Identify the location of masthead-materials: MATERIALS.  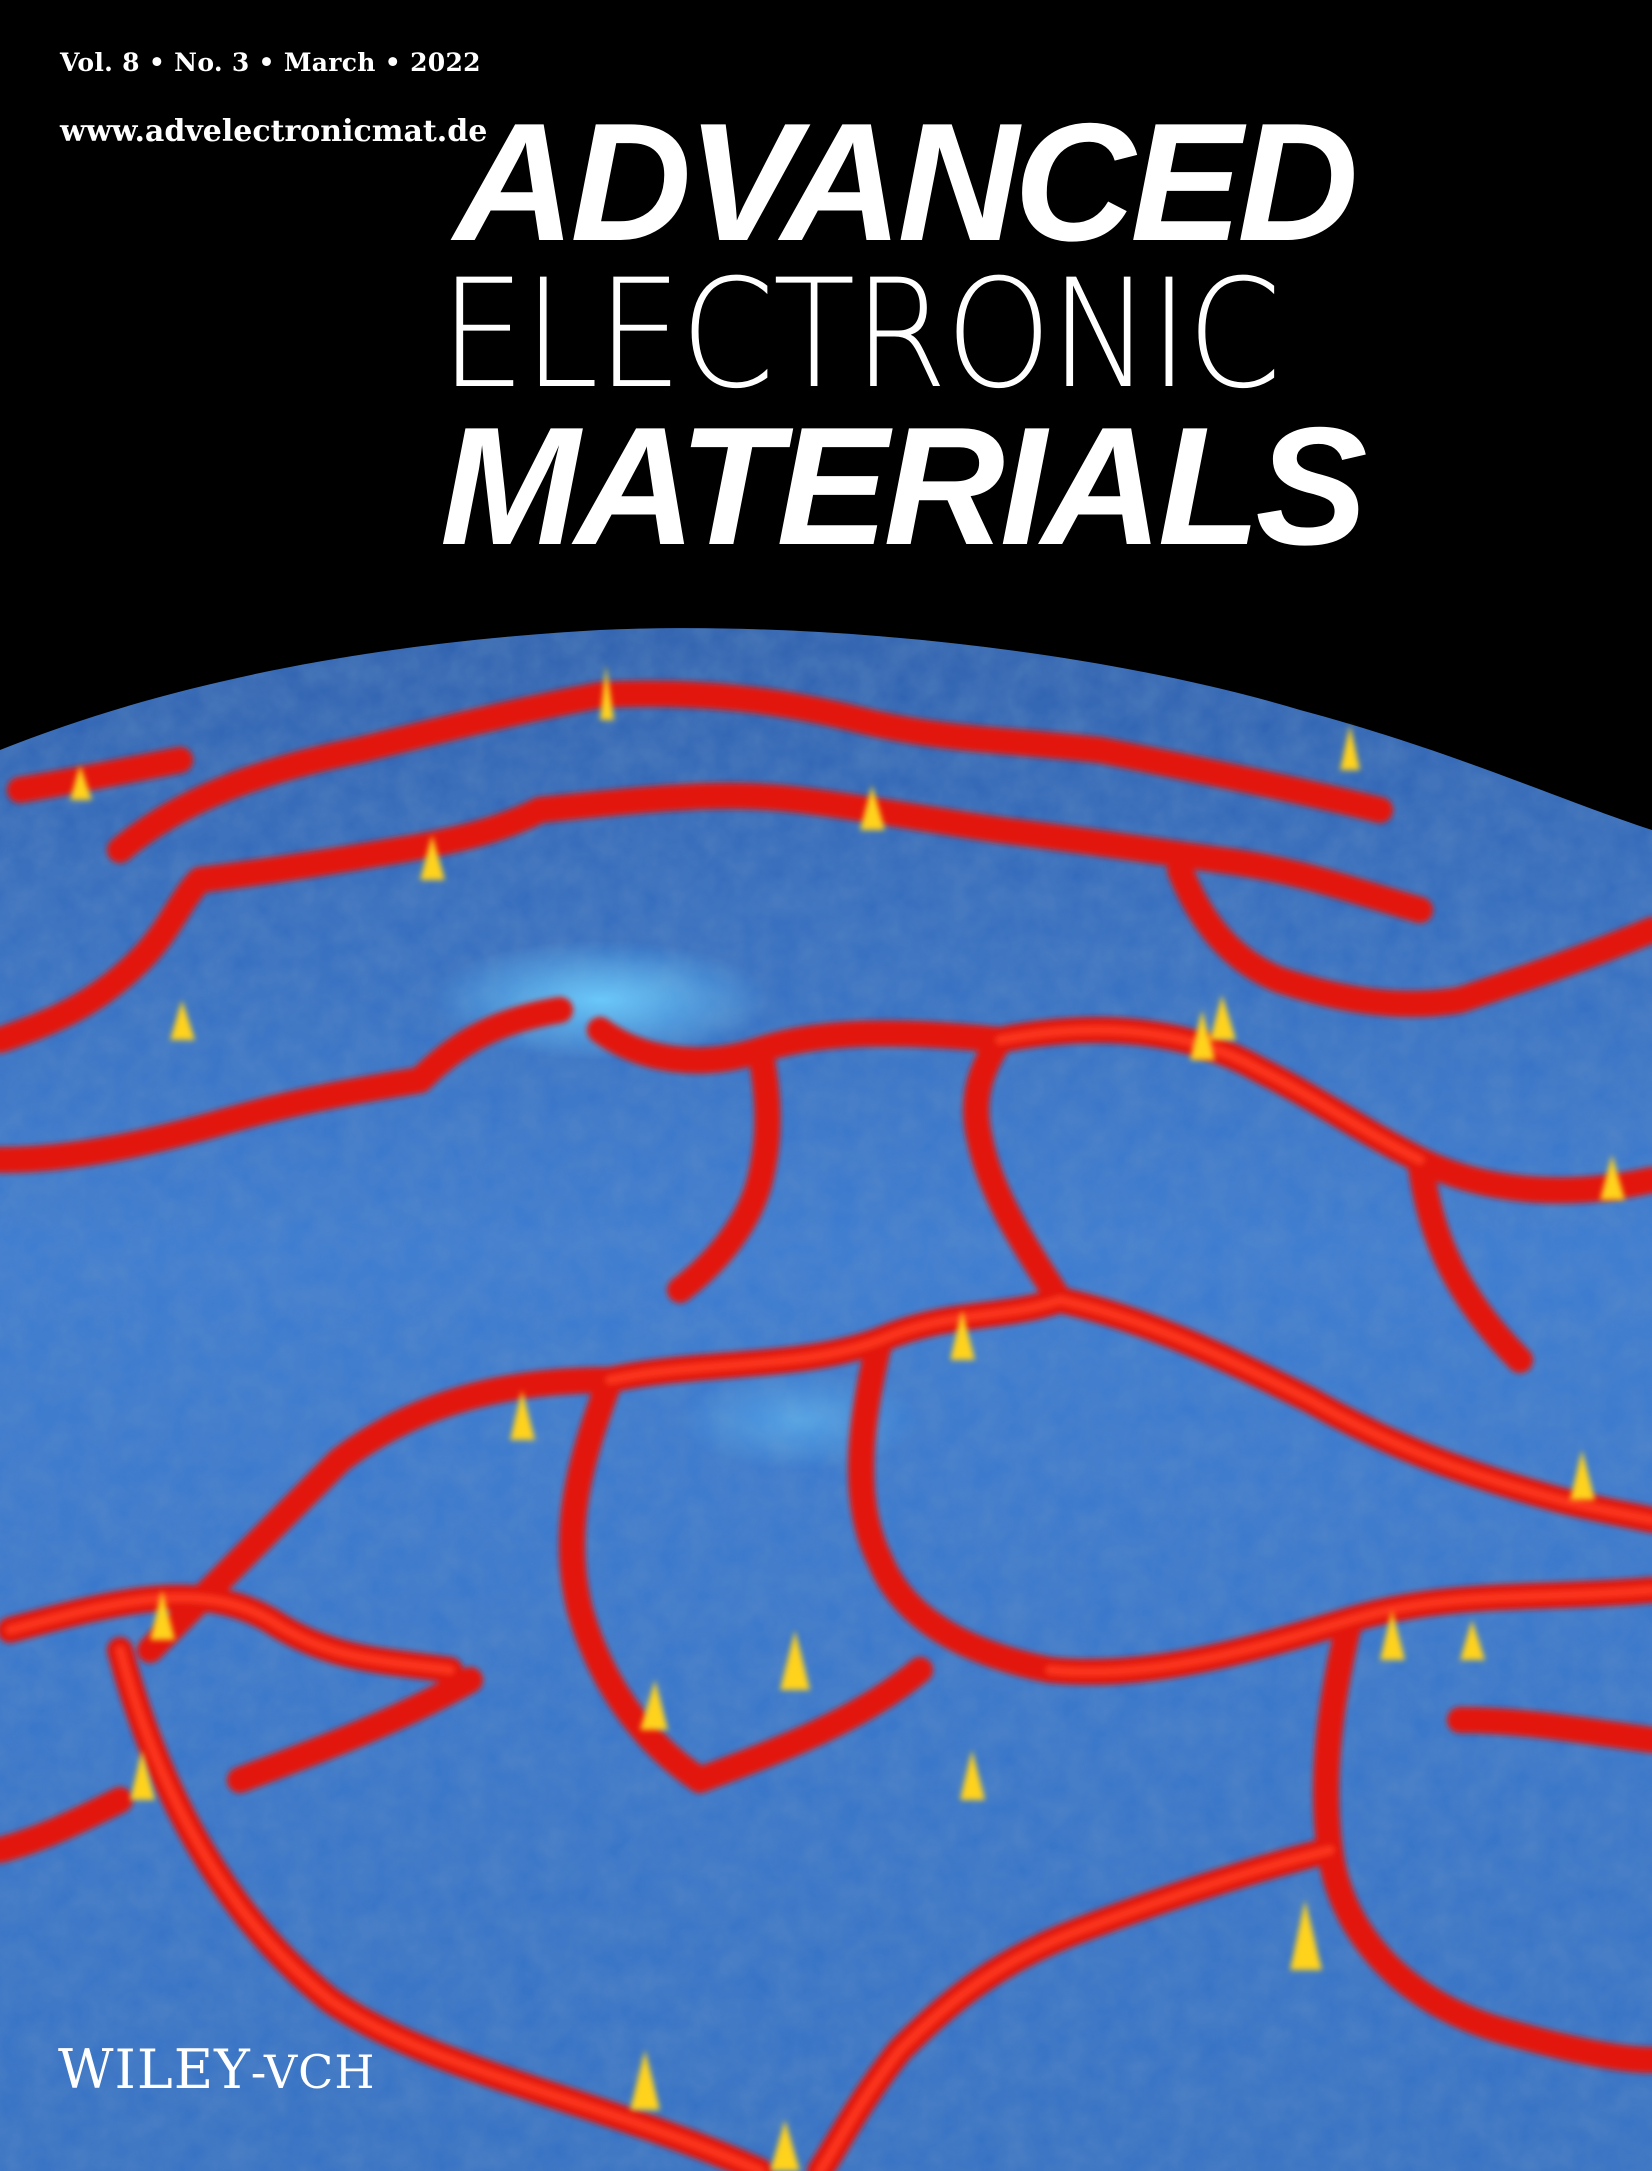
(903, 486).